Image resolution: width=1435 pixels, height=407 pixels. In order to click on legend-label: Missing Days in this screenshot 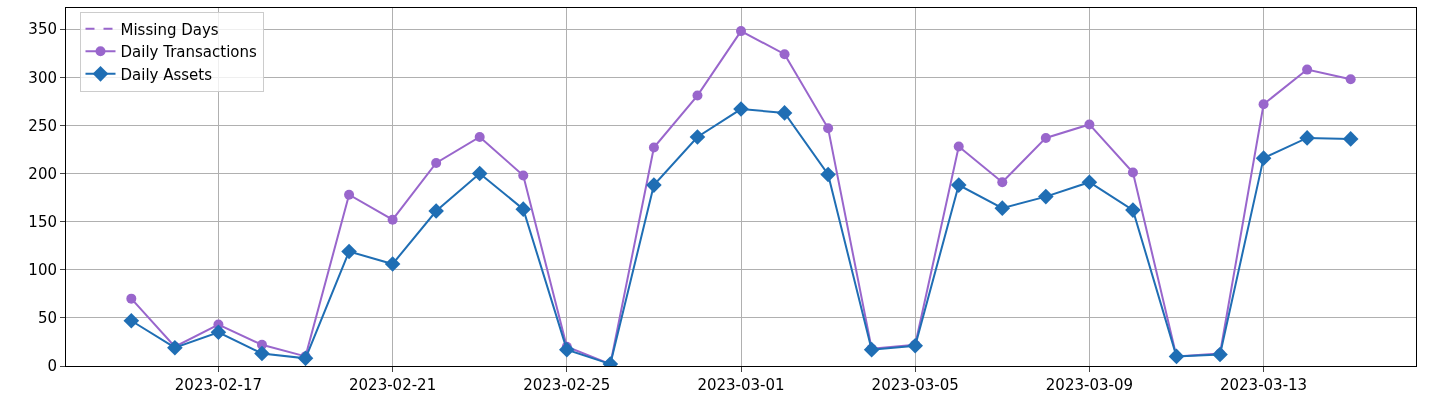, I will do `click(169, 29)`.